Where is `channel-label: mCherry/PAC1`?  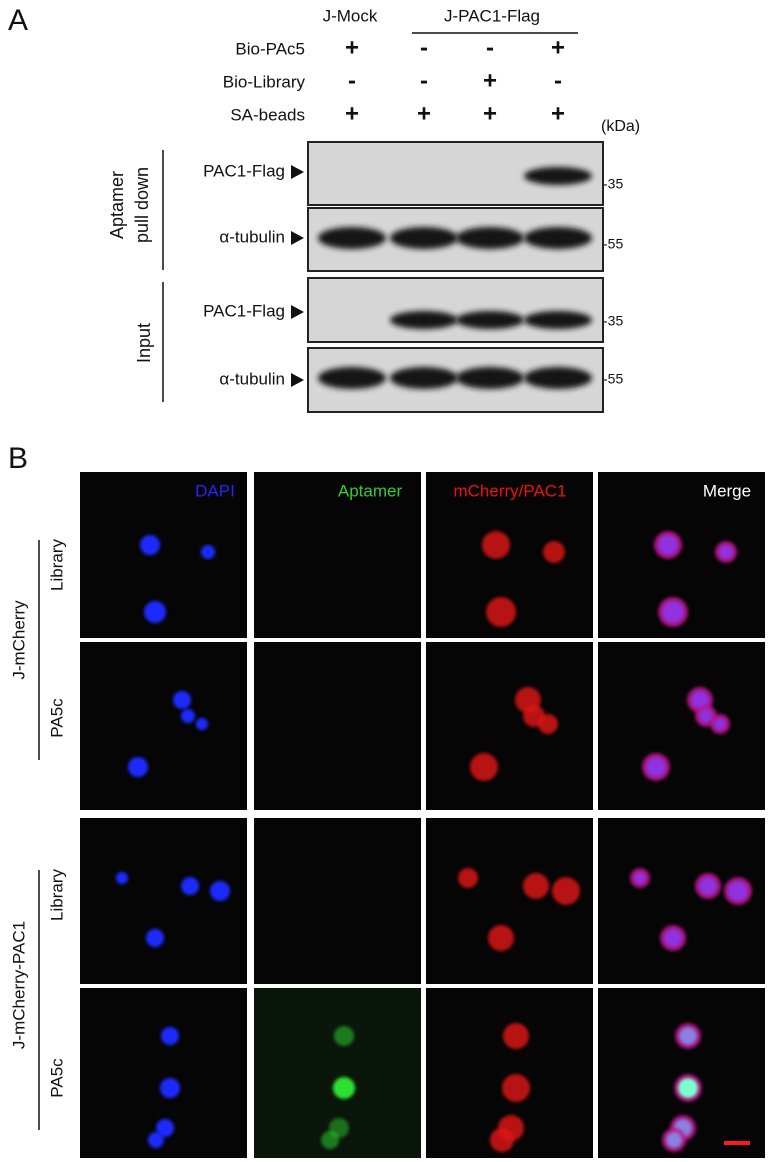 channel-label: mCherry/PAC1 is located at coordinates (509, 490).